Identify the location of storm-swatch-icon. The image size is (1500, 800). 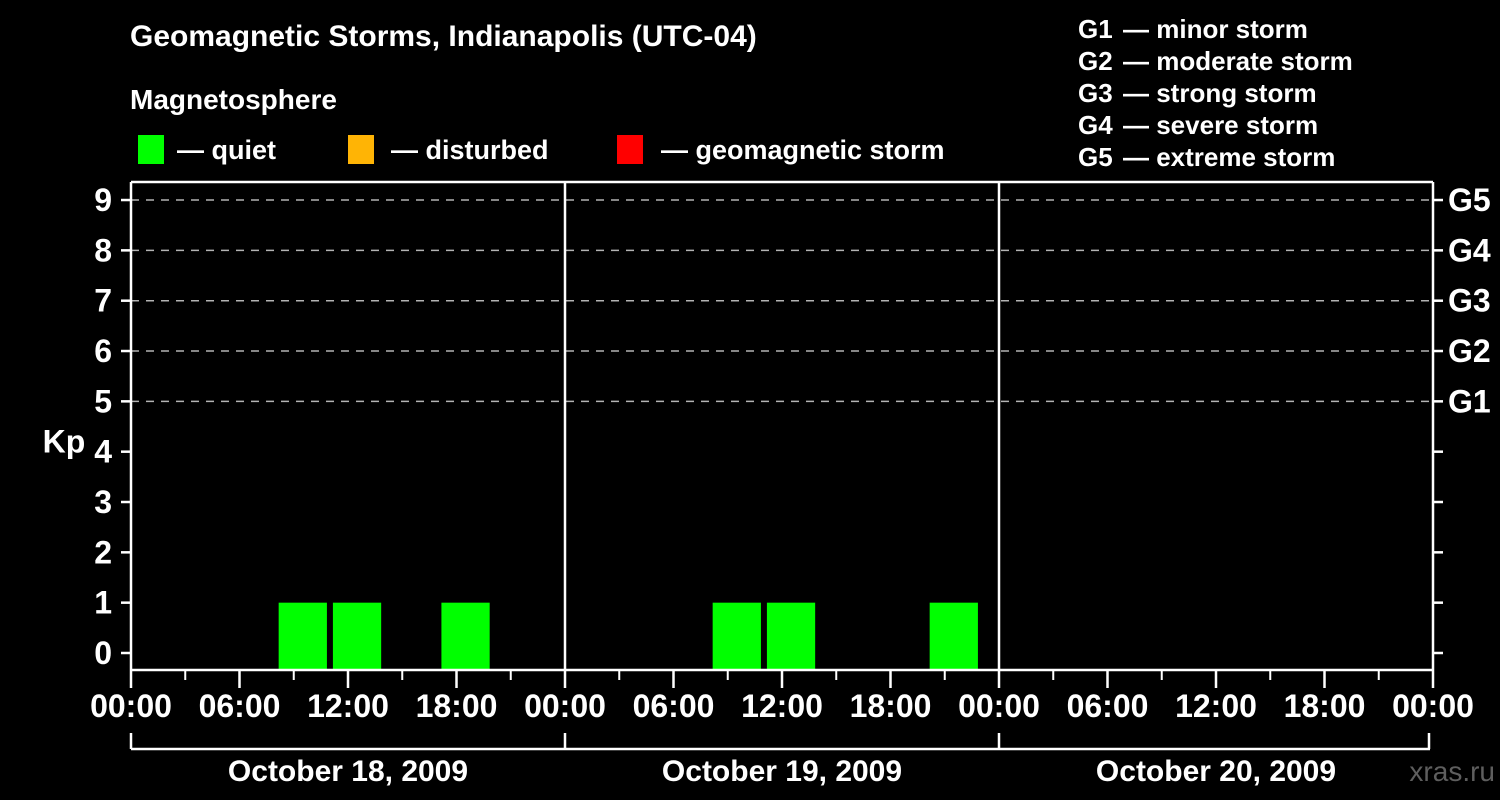
(630, 149).